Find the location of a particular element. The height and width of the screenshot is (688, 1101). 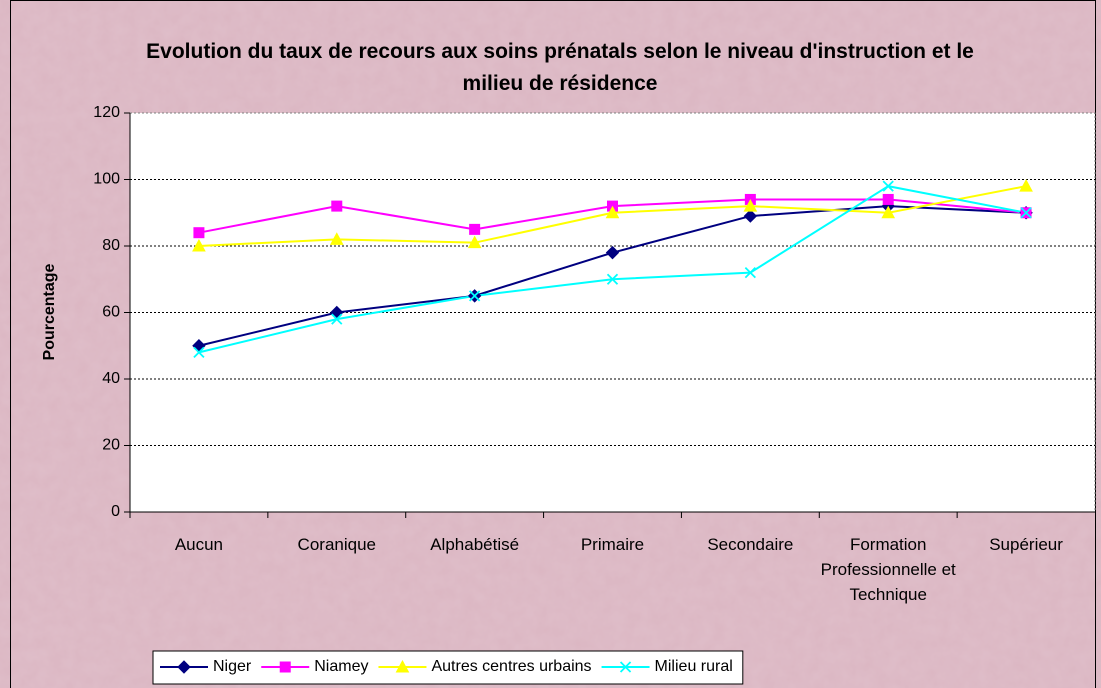

legend-label: Autres centres urbains is located at coordinates (511, 666).